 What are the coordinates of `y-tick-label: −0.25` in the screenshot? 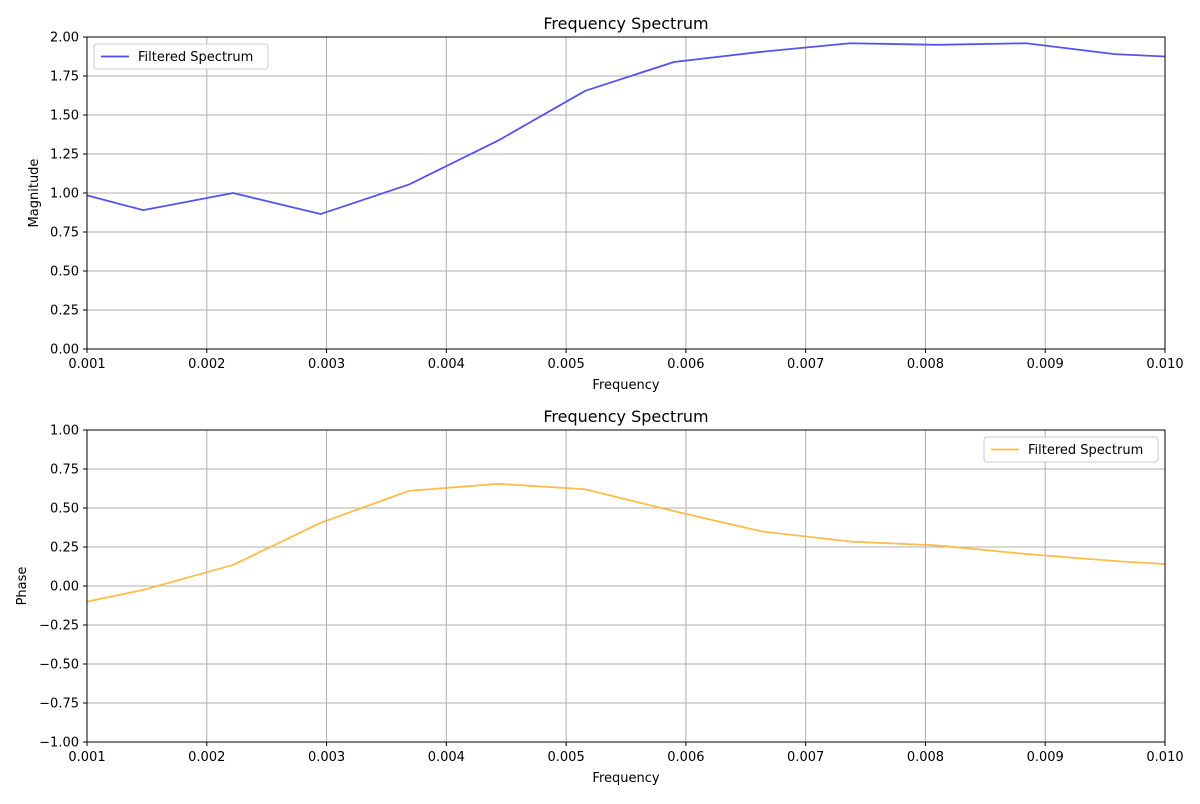 It's located at (59, 626).